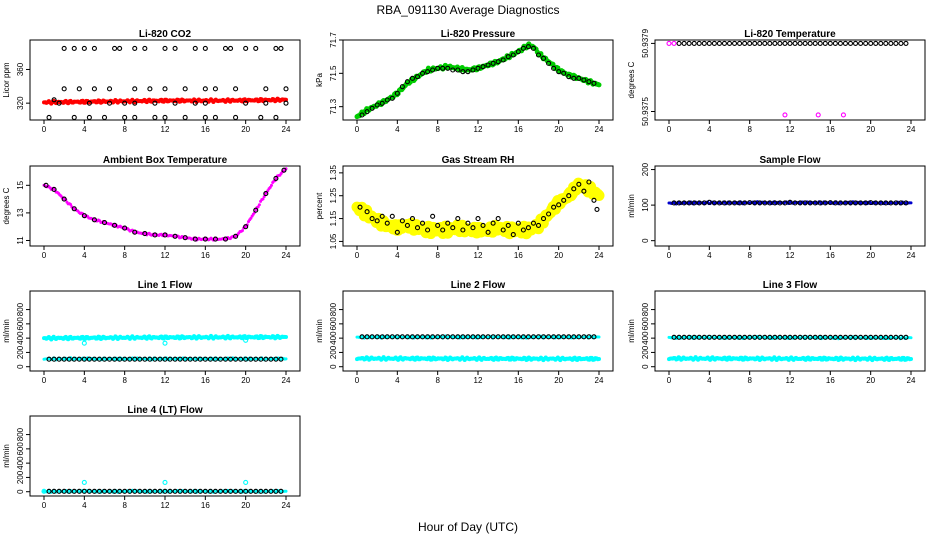  What do you see at coordinates (20, 212) in the screenshot?
I see `y-tick-label: 13` at bounding box center [20, 212].